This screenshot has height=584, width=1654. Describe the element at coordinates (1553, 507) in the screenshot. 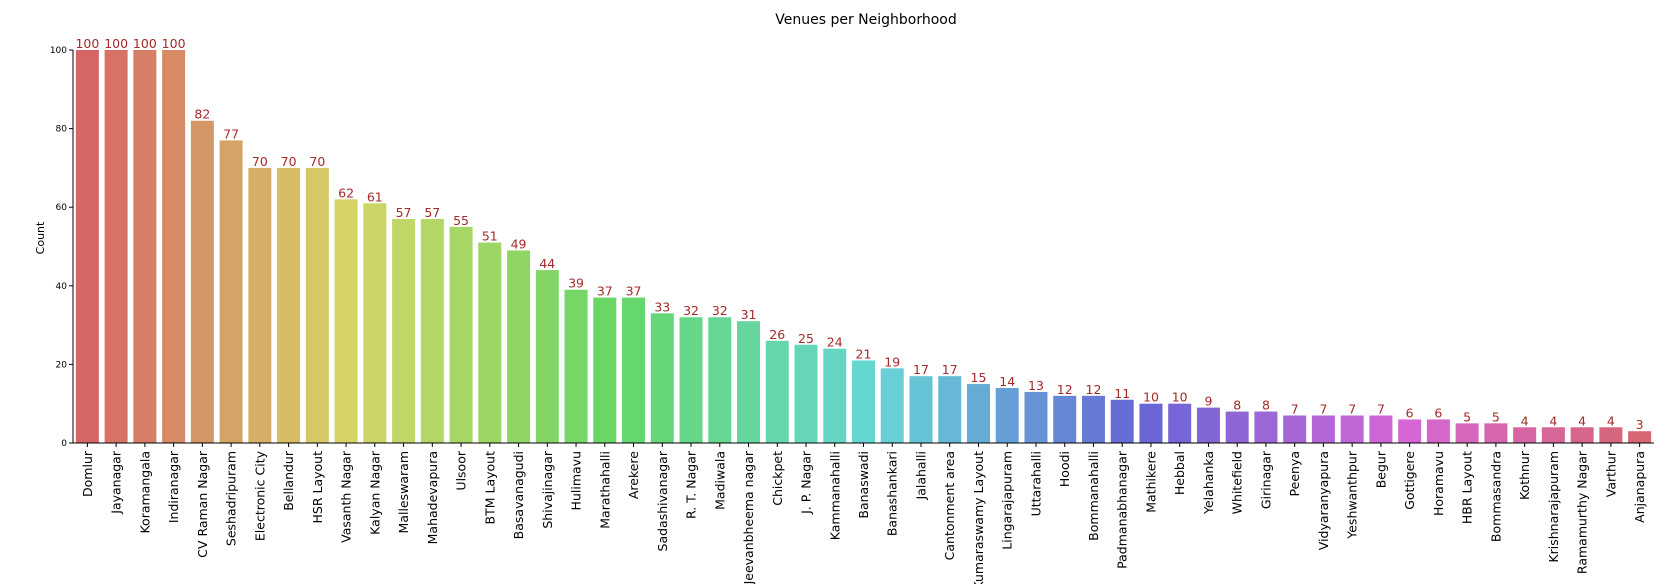

I see `x-tick-label: Krishnarajapuram` at that location.